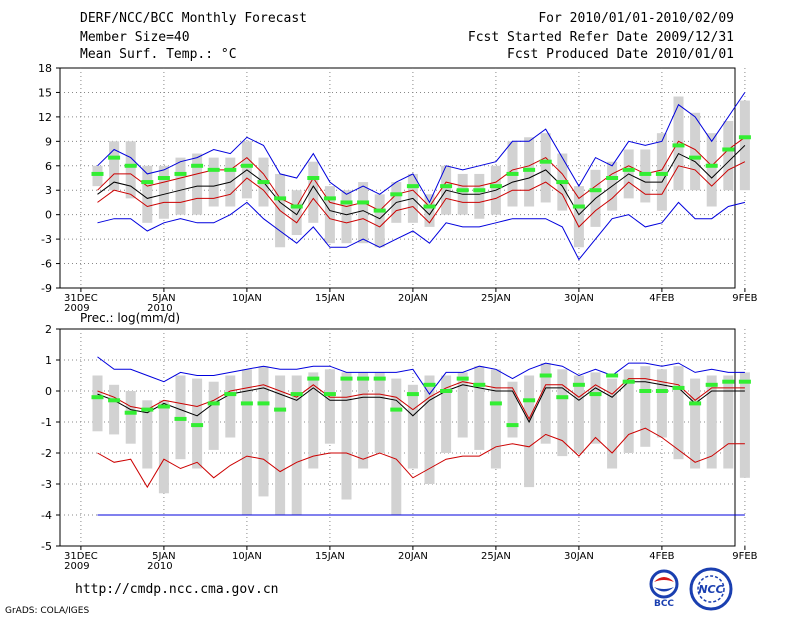  Describe the element at coordinates (46, 422) in the screenshot. I see `y-tick-label: -1` at that location.